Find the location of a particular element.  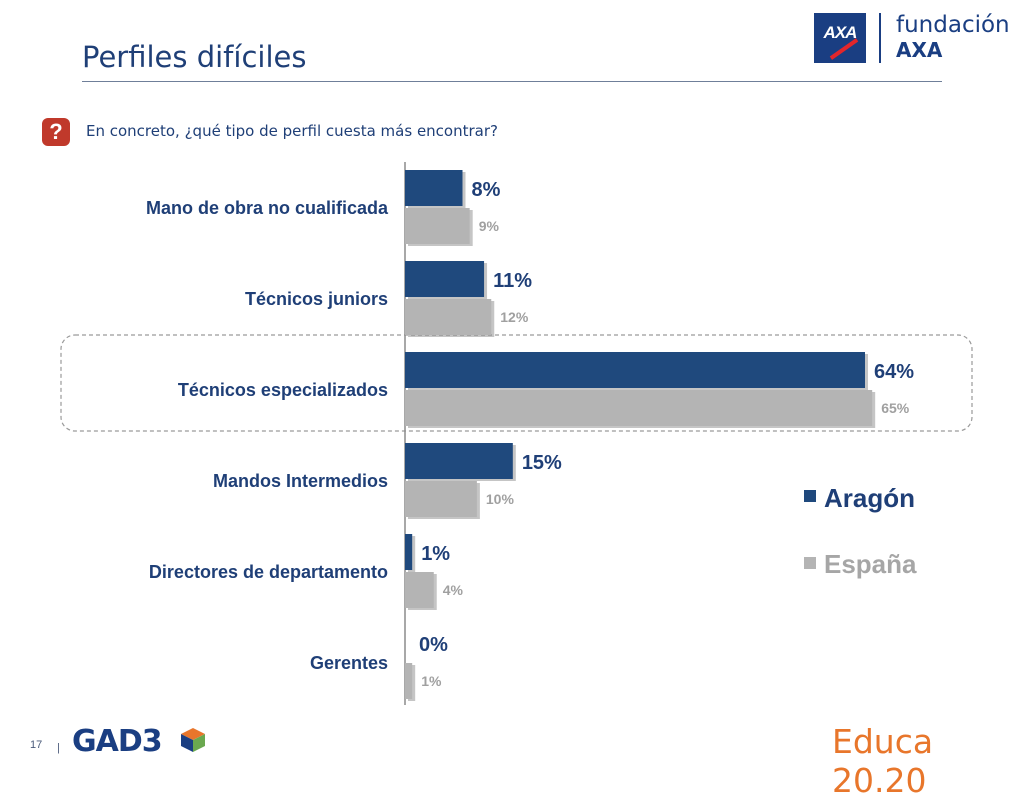

data-label-aragon: 8% is located at coordinates (486, 190).